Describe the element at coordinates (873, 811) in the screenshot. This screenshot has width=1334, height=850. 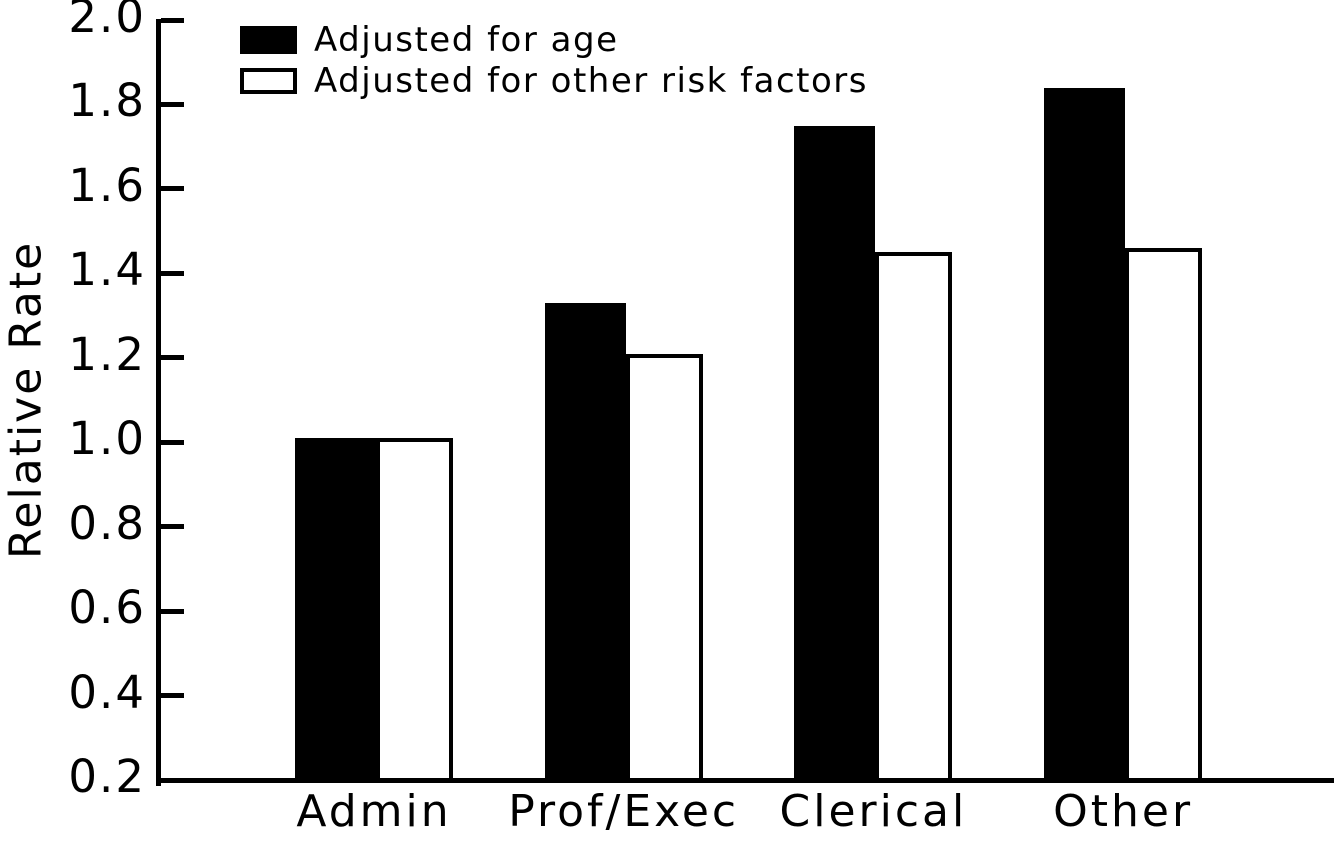
I see `x-axis-label-clerical: Clerical` at that location.